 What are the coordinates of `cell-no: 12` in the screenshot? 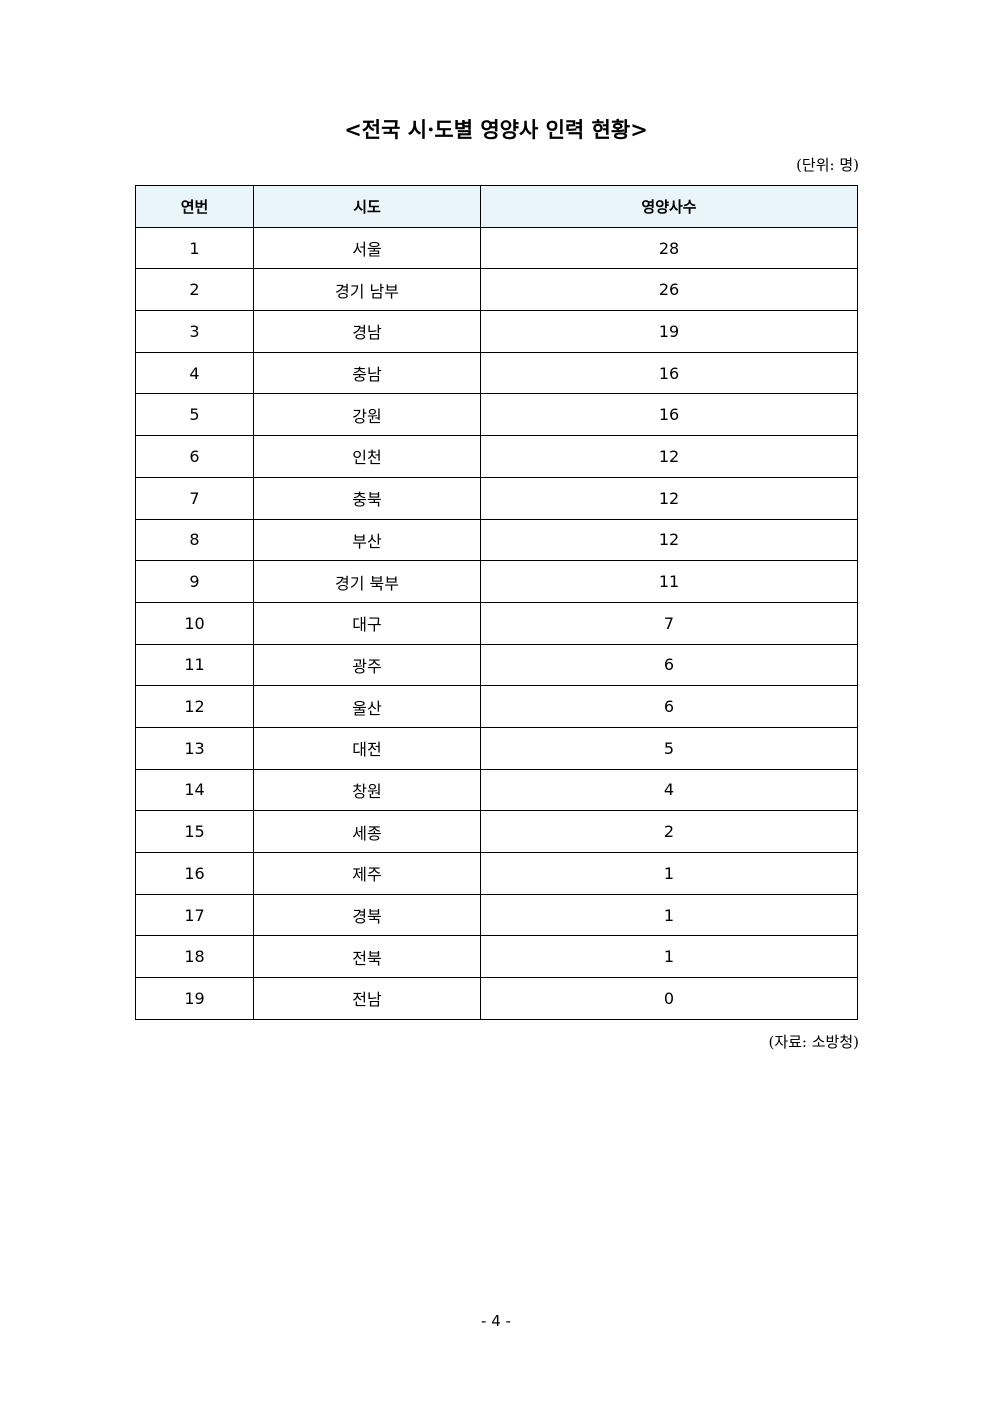 It's located at (194, 706).